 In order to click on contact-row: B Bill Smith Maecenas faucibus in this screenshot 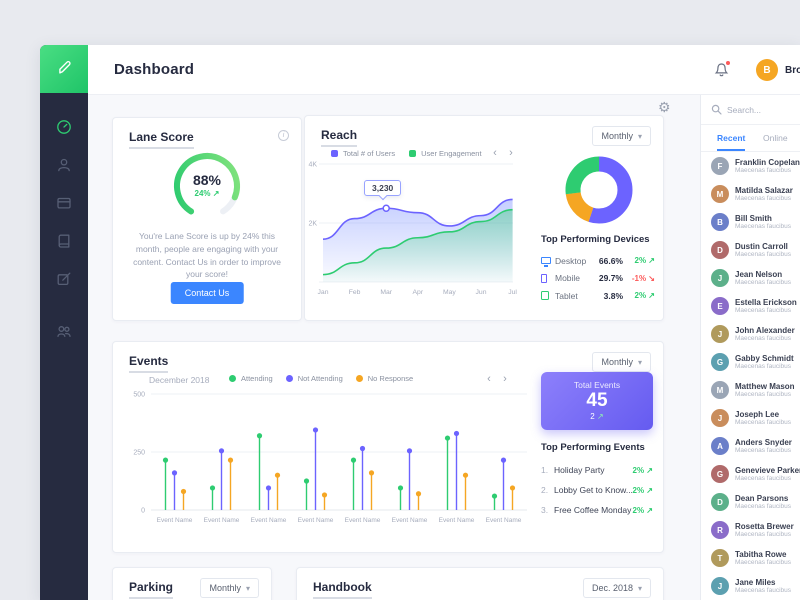, I will do `click(750, 222)`.